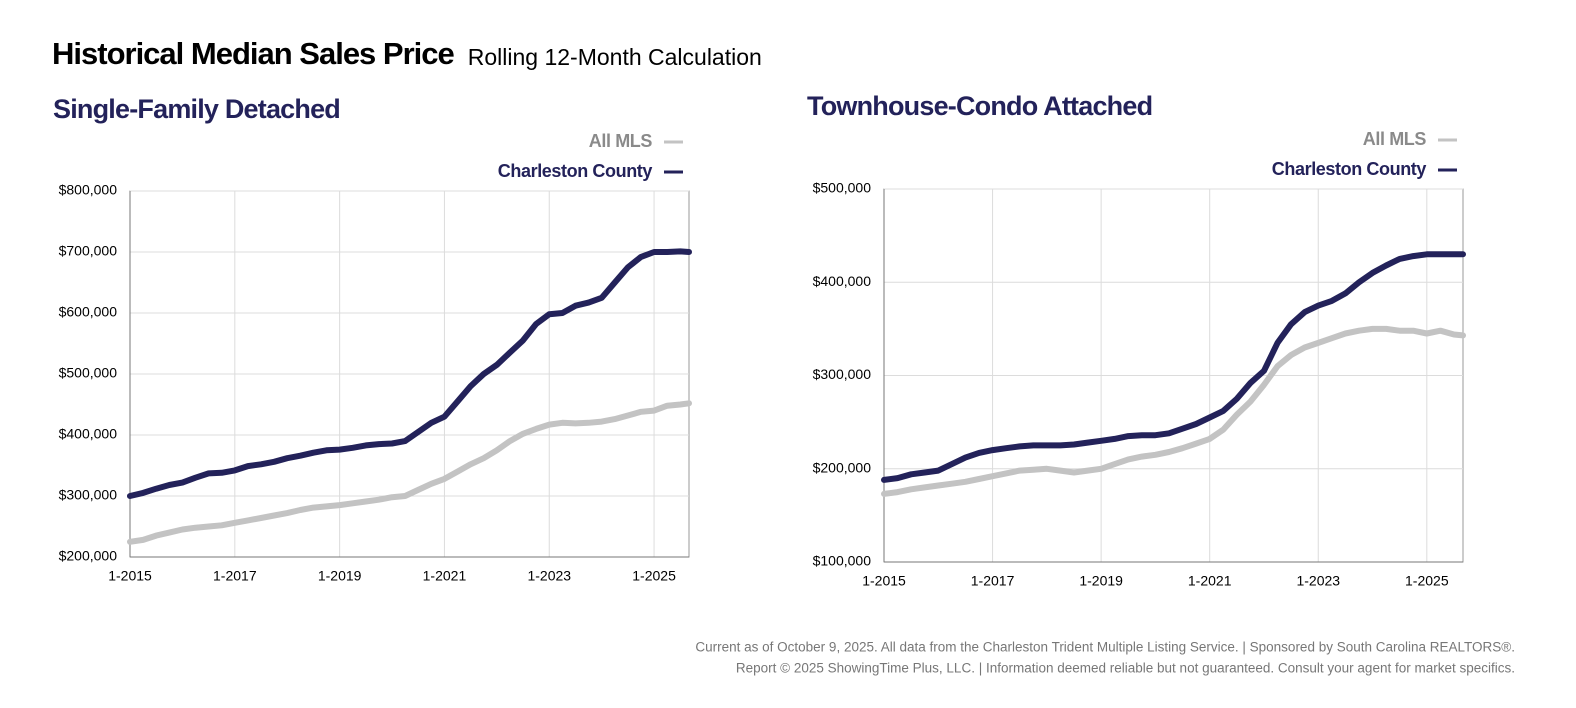 Image resolution: width=1576 pixels, height=708 pixels. I want to click on y-tick-label: $100,000, so click(842, 561).